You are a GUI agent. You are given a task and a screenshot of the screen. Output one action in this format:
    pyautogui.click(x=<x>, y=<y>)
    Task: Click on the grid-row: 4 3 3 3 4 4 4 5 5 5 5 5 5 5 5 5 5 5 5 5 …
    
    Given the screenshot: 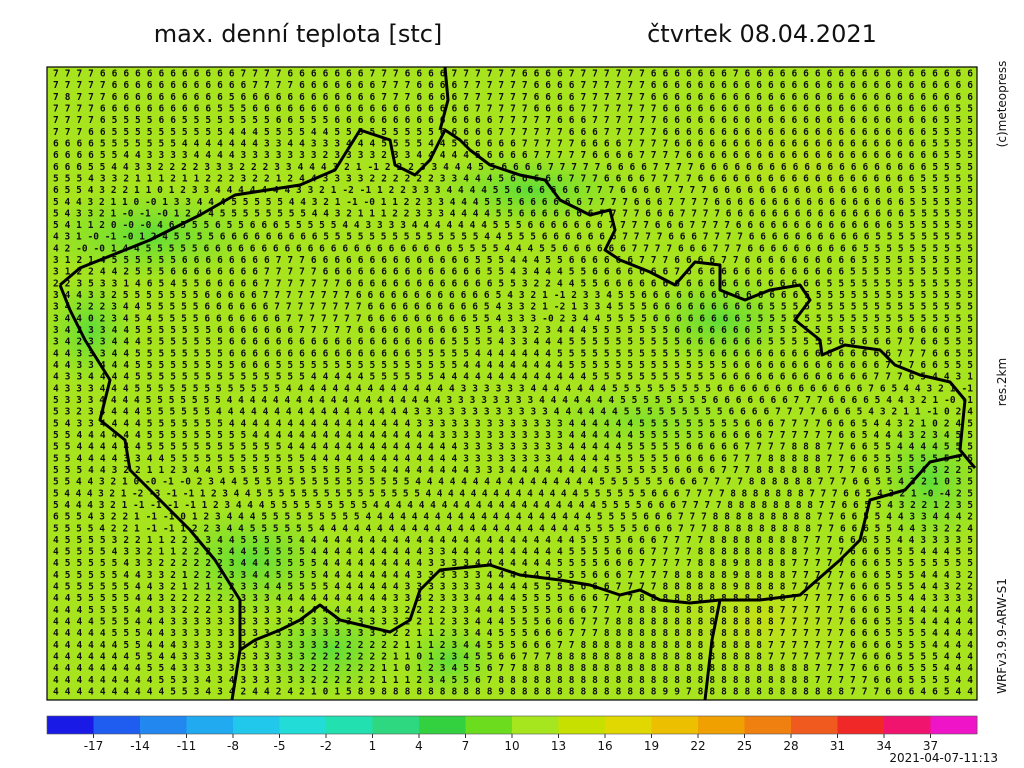 What is the action you would take?
    pyautogui.click(x=513, y=388)
    